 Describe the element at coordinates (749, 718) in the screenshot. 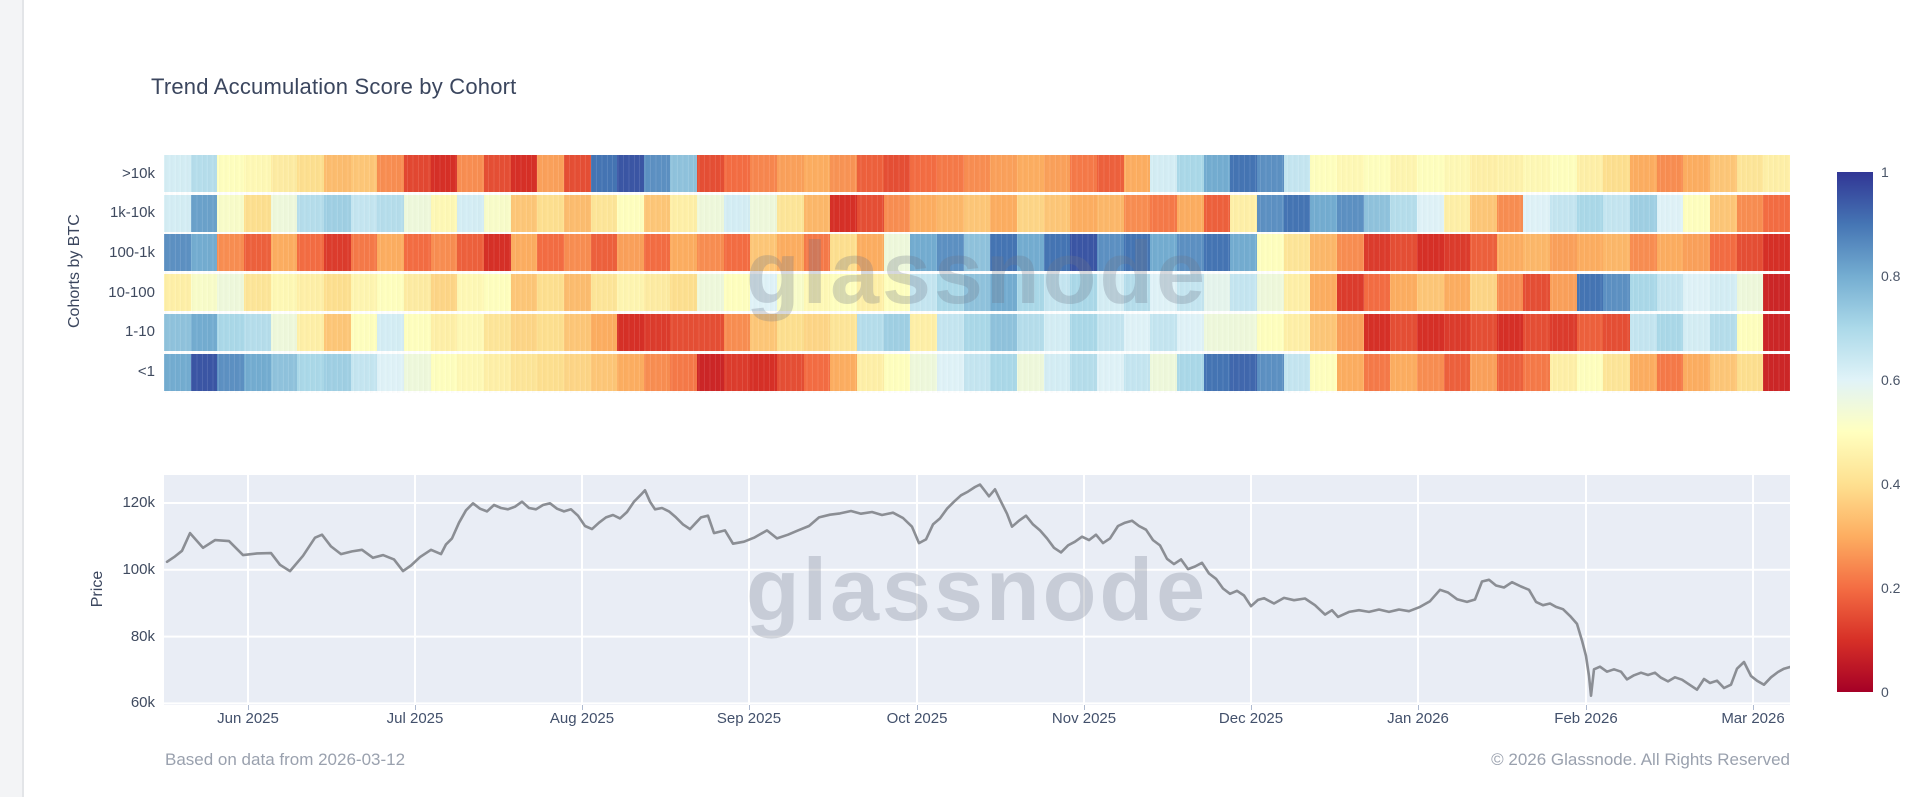

I see `x-tick-label: Sep 2025` at that location.